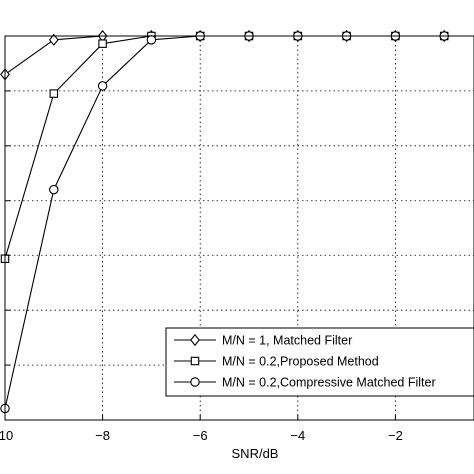 The height and width of the screenshot is (474, 474). I want to click on x-tick-label: 10, so click(6, 435).